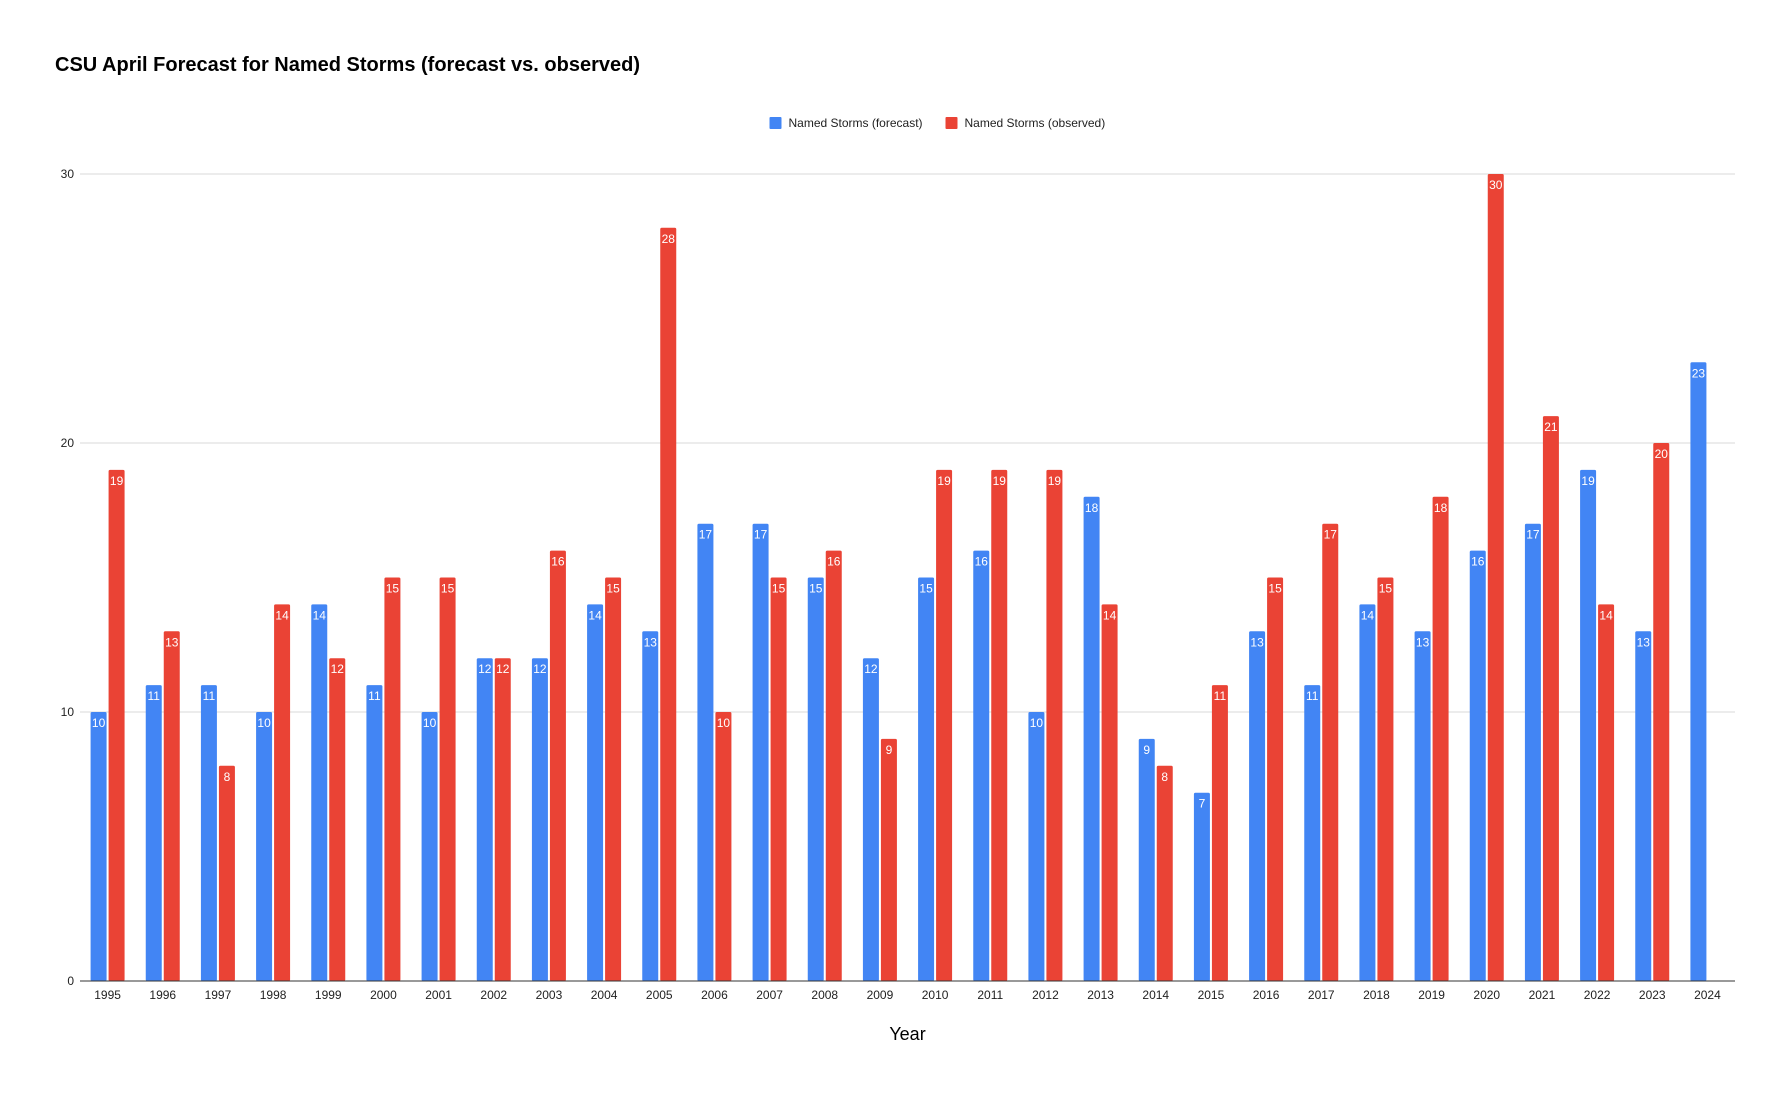 The image size is (1779, 1098). I want to click on data-label-forecast: 17, so click(761, 535).